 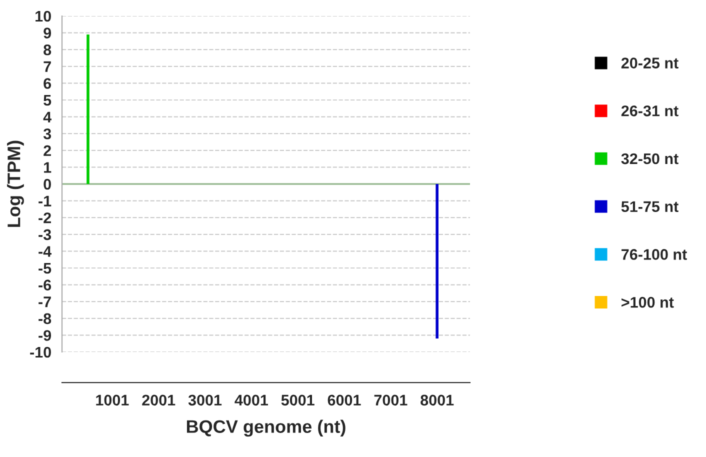 I want to click on y-tick-label: -5, so click(x=45, y=268).